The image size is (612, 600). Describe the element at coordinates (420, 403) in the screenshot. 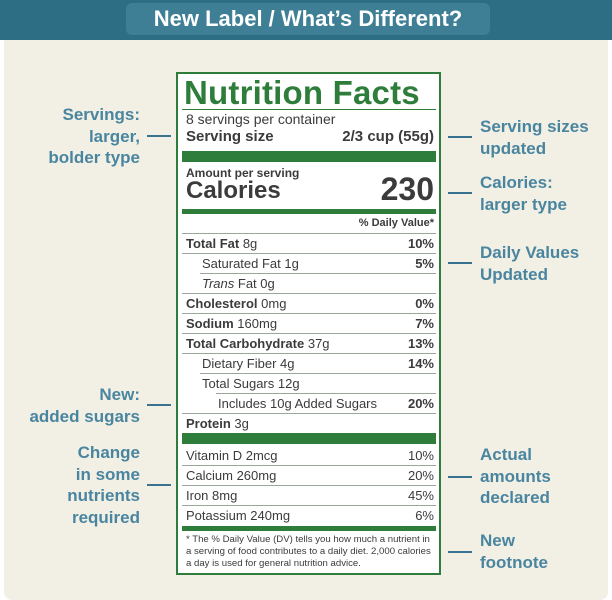

I see `added-sugars-dv: 20%` at that location.